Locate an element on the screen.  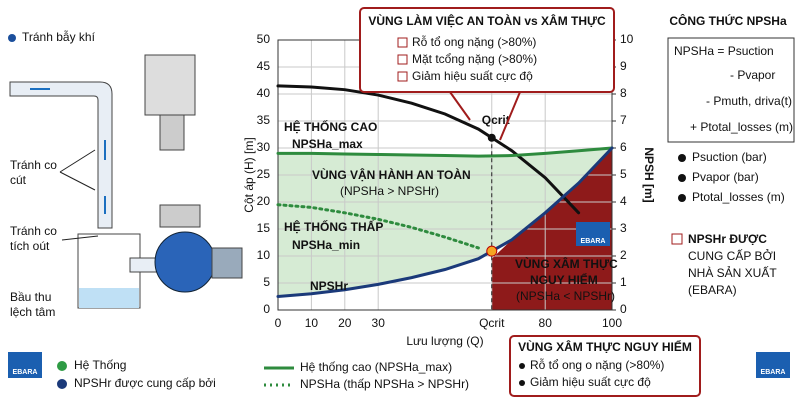
y-tick-label: 10 is located at coordinates (264, 255).